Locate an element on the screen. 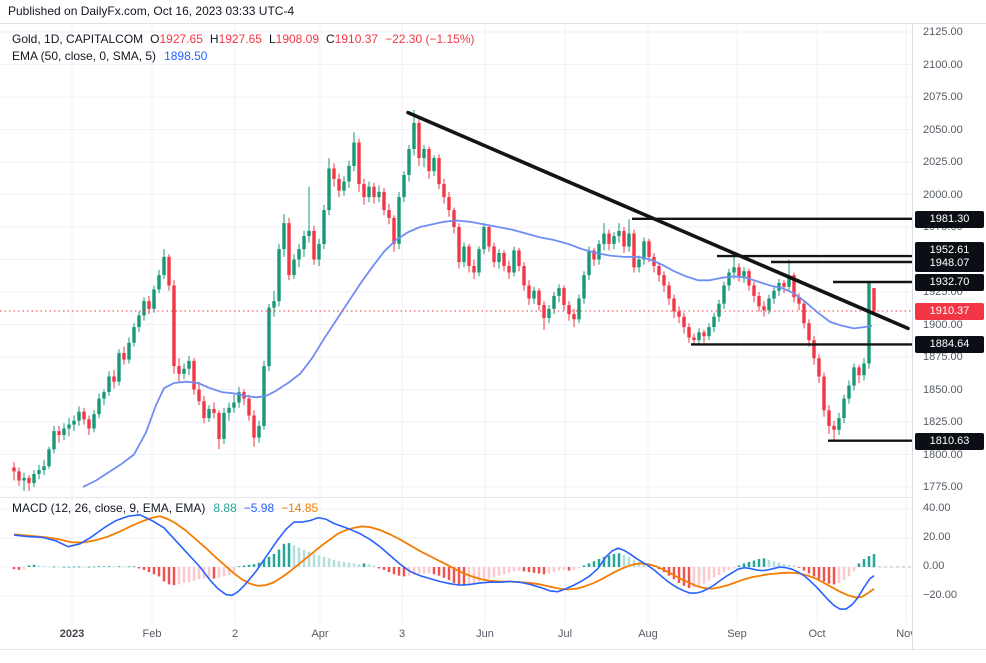 The width and height of the screenshot is (986, 663). price-axis-label: 2000.00 is located at coordinates (943, 194).